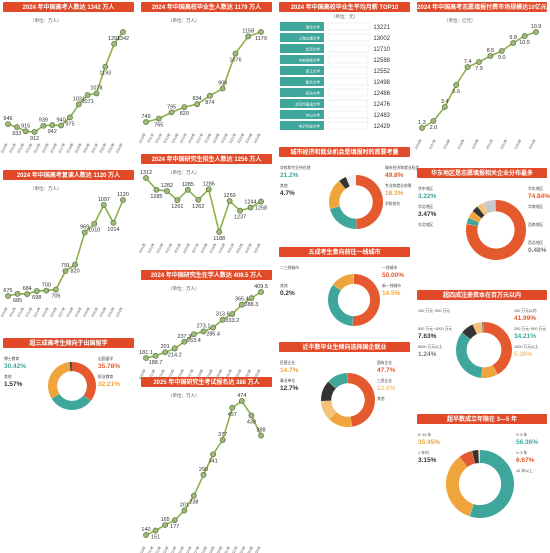 The height and width of the screenshot is (553, 550). I want to click on data-label-c7: 286.4, so click(213, 335).